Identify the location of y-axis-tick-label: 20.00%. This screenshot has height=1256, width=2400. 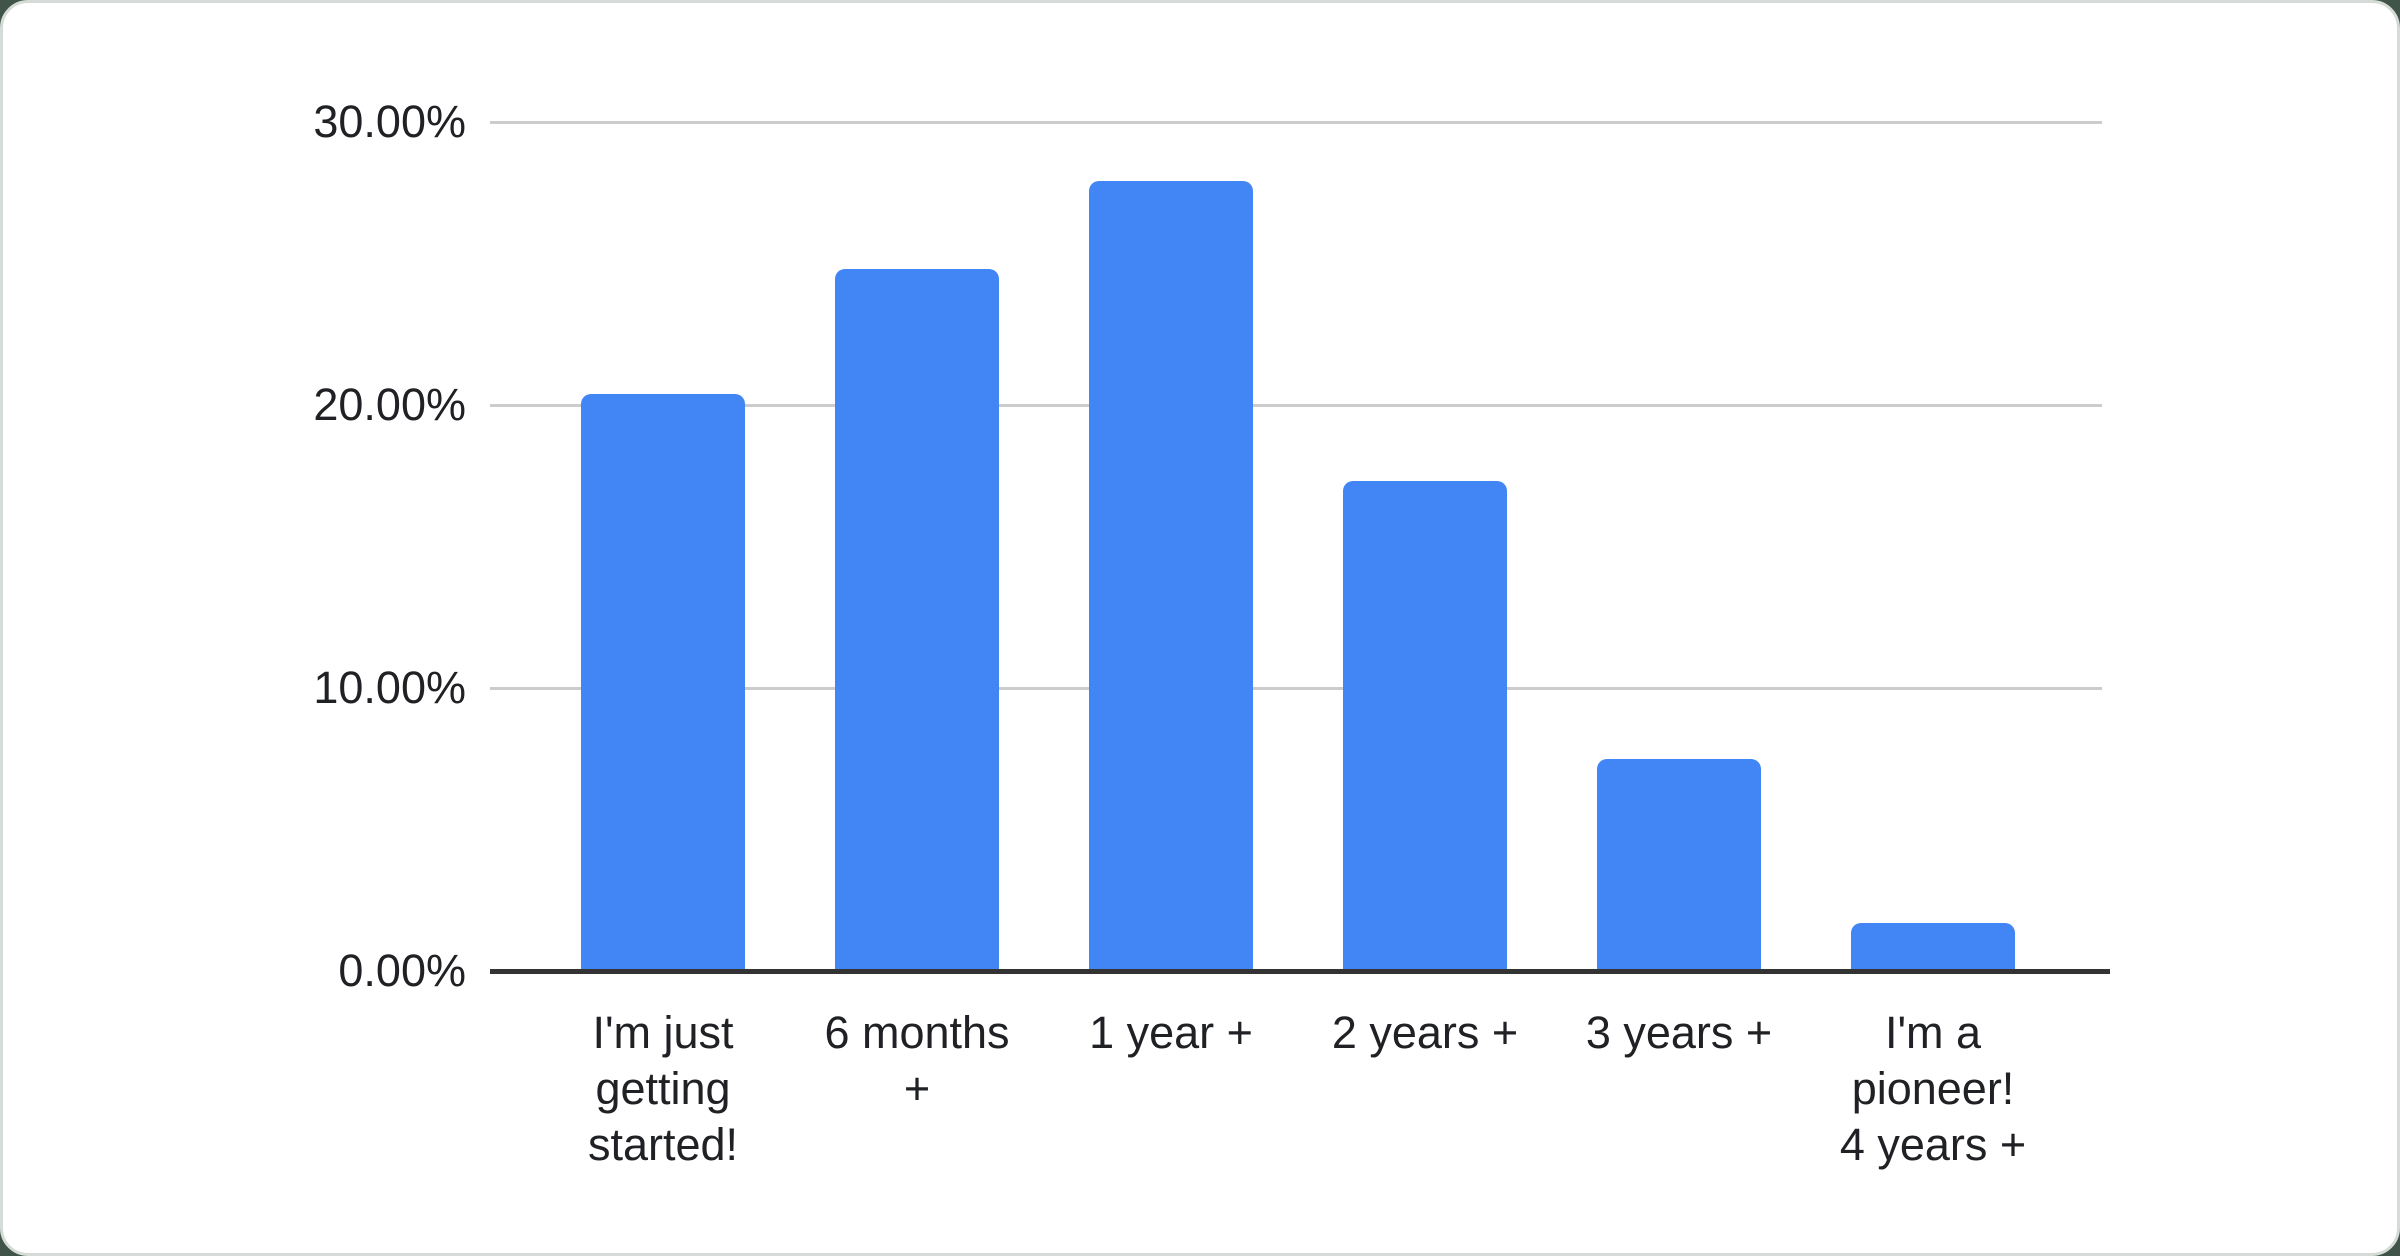
(389, 404).